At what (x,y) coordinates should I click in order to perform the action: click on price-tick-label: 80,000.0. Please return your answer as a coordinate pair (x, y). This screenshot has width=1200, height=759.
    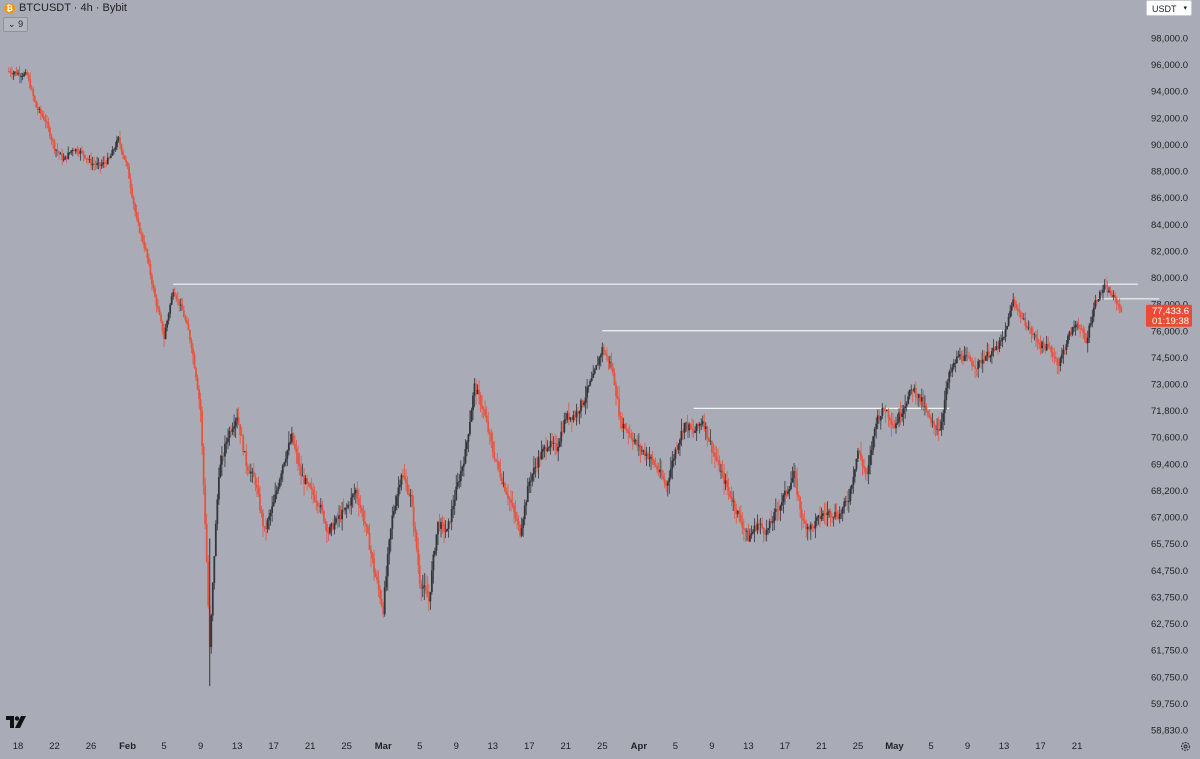
    Looking at the image, I should click on (1169, 278).